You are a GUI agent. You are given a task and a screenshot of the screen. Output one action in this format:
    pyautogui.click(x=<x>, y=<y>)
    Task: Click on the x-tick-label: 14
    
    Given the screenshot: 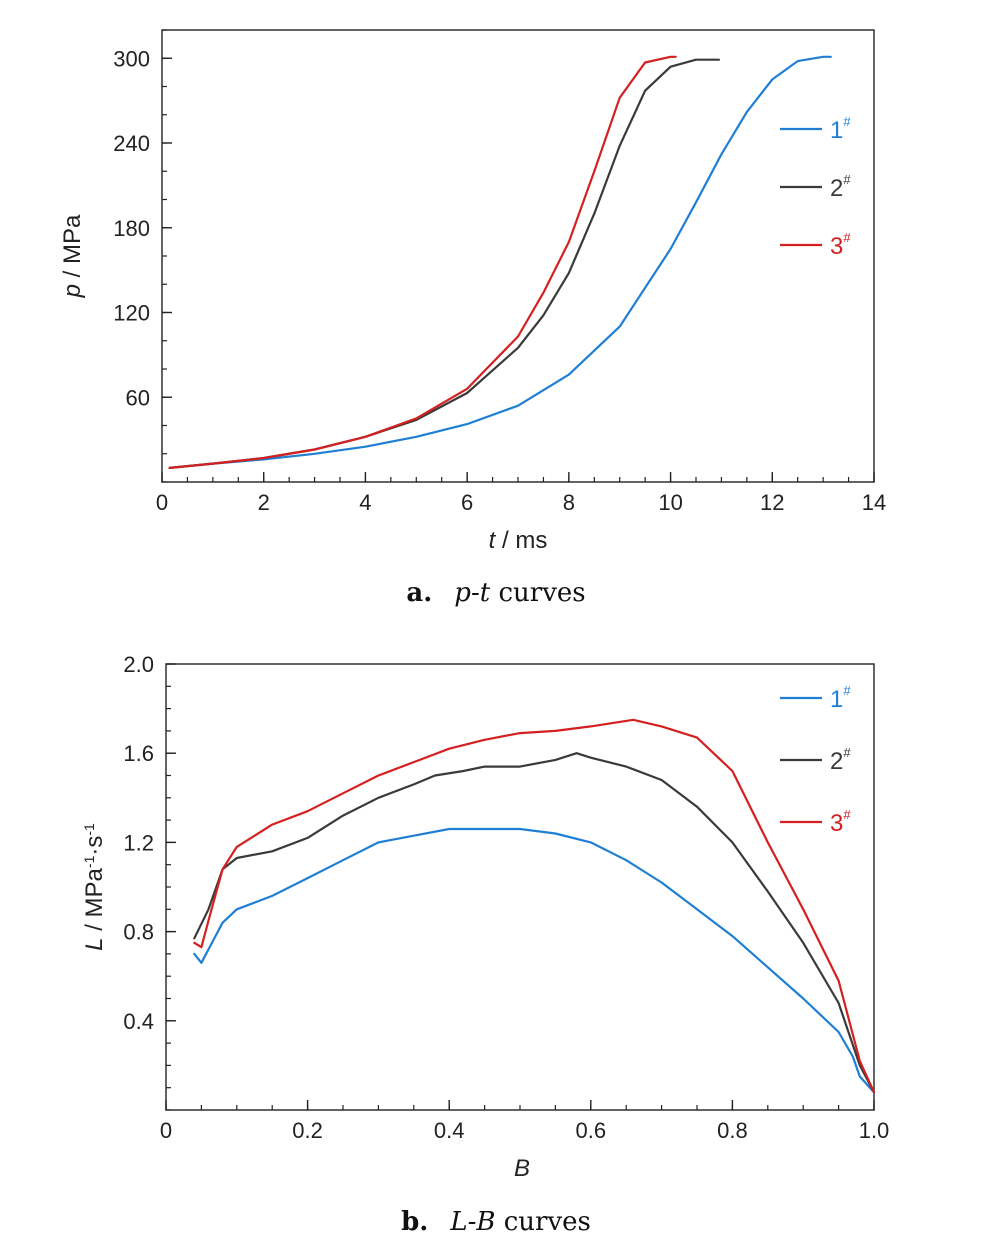 What is the action you would take?
    pyautogui.click(x=874, y=502)
    